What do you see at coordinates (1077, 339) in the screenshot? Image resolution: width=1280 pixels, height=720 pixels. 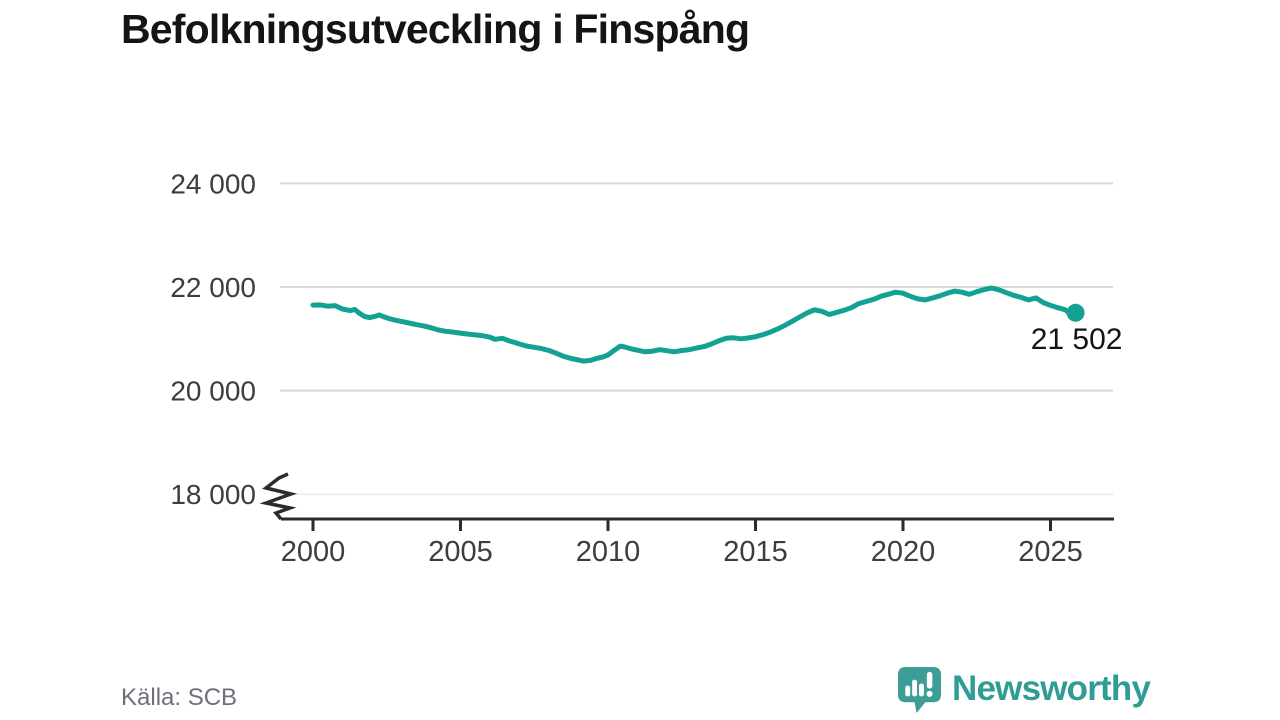 I see `latest-value-label: 21 502` at bounding box center [1077, 339].